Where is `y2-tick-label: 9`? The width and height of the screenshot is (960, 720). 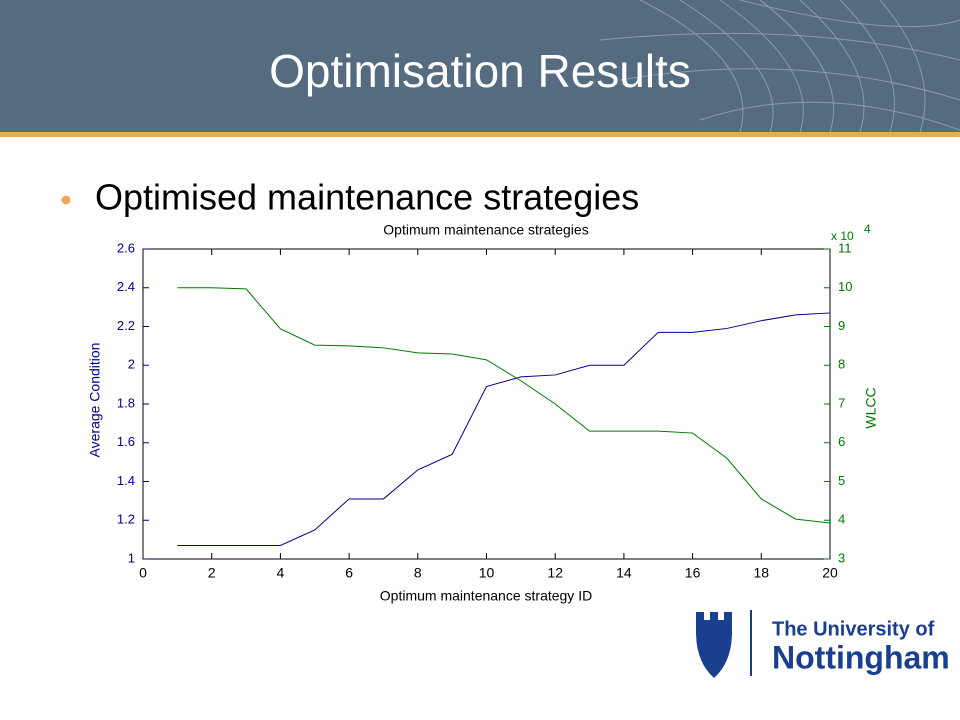 y2-tick-label: 9 is located at coordinates (841, 325).